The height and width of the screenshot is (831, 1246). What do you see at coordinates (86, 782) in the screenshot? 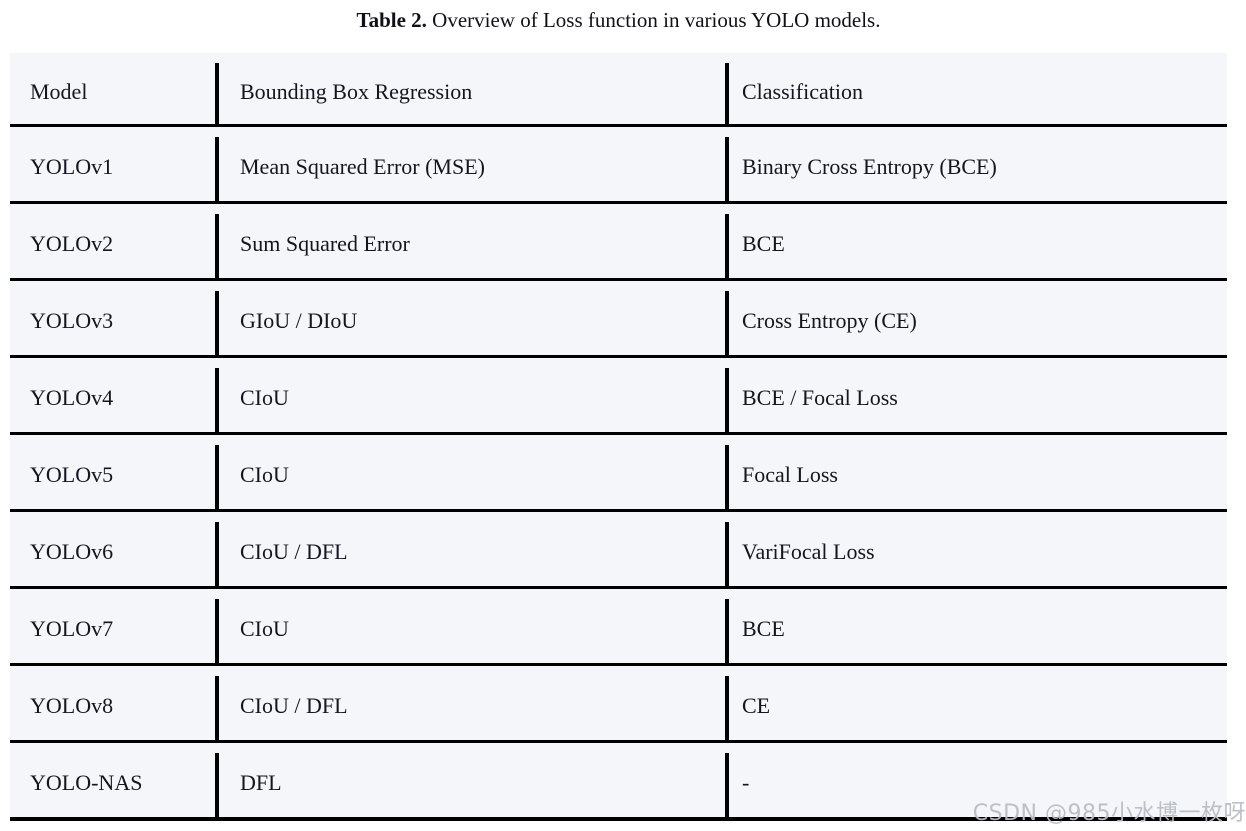
I see `cell-model: YOLO-NAS` at bounding box center [86, 782].